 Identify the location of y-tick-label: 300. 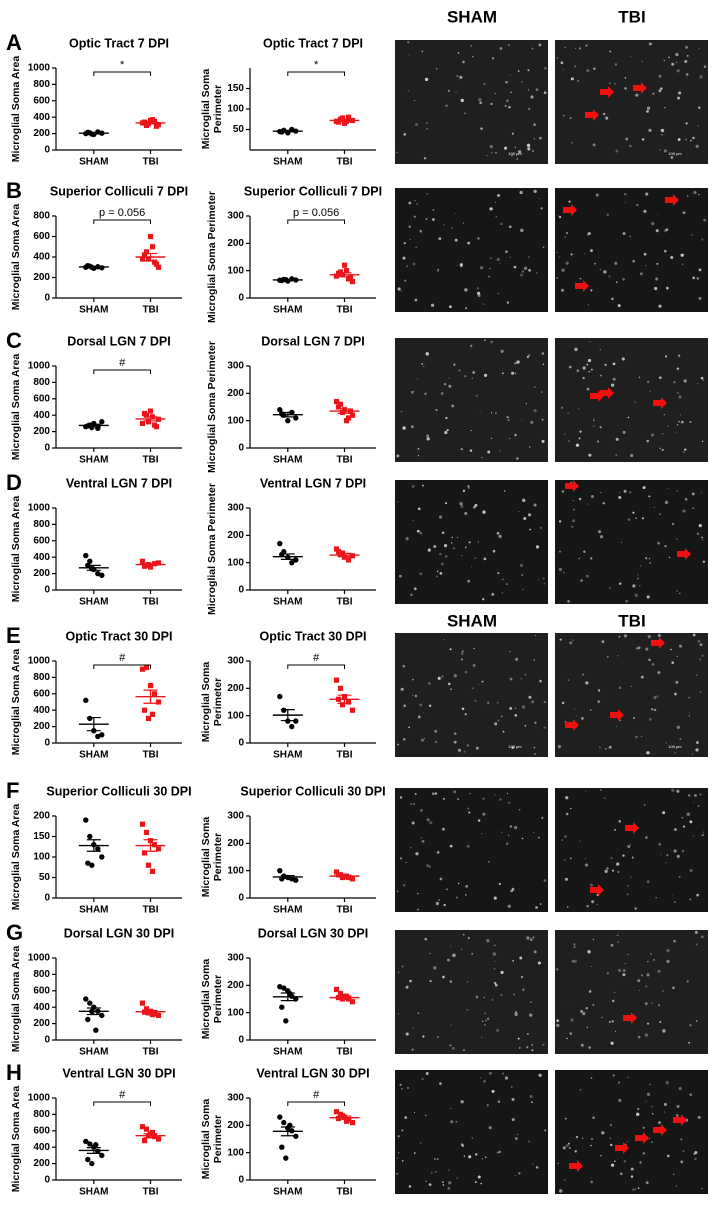
(235, 661).